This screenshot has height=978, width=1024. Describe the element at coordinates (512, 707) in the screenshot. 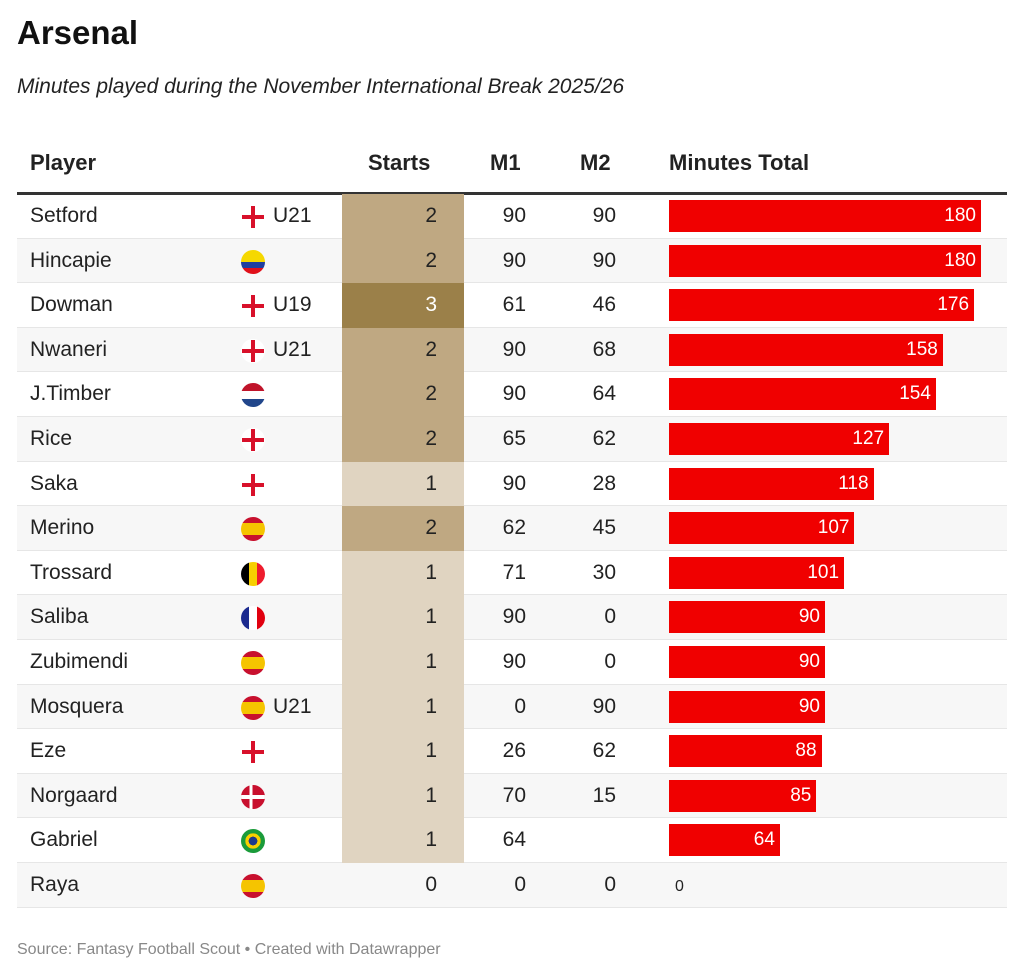

I see `table-row: Mosquera U21 1 0 90 90` at that location.